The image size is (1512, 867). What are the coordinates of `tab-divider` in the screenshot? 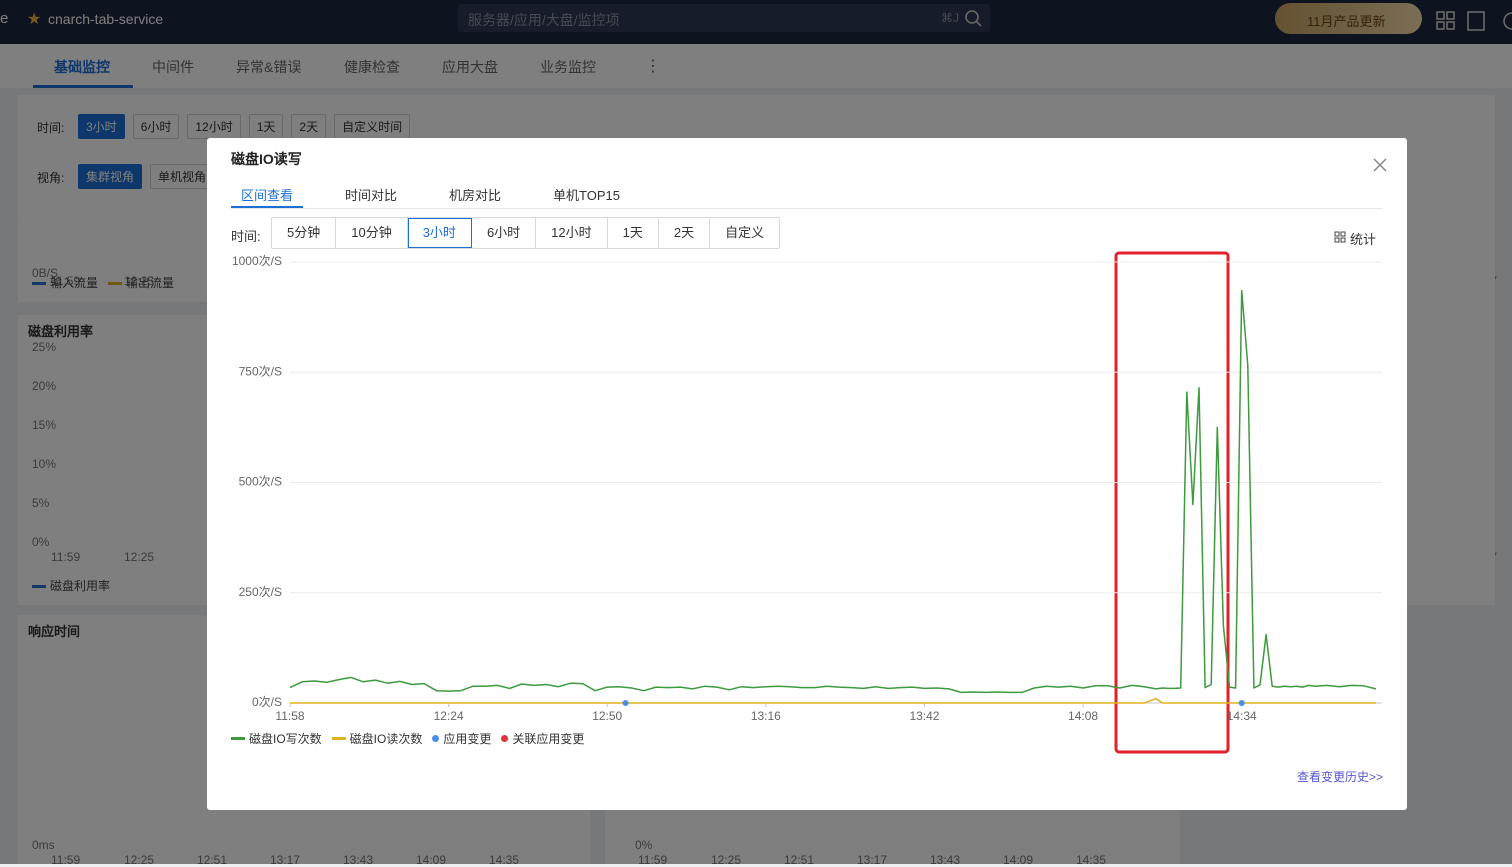 It's located at (807, 208).